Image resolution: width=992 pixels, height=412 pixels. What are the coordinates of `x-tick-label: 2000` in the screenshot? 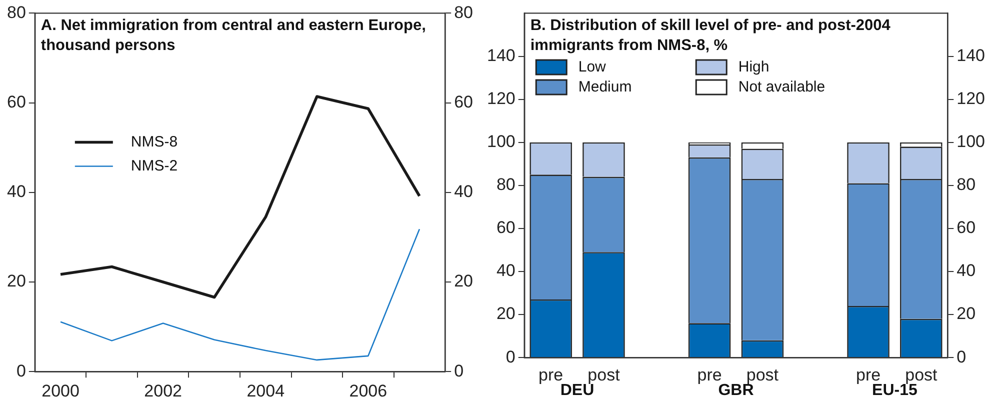 It's located at (61, 390).